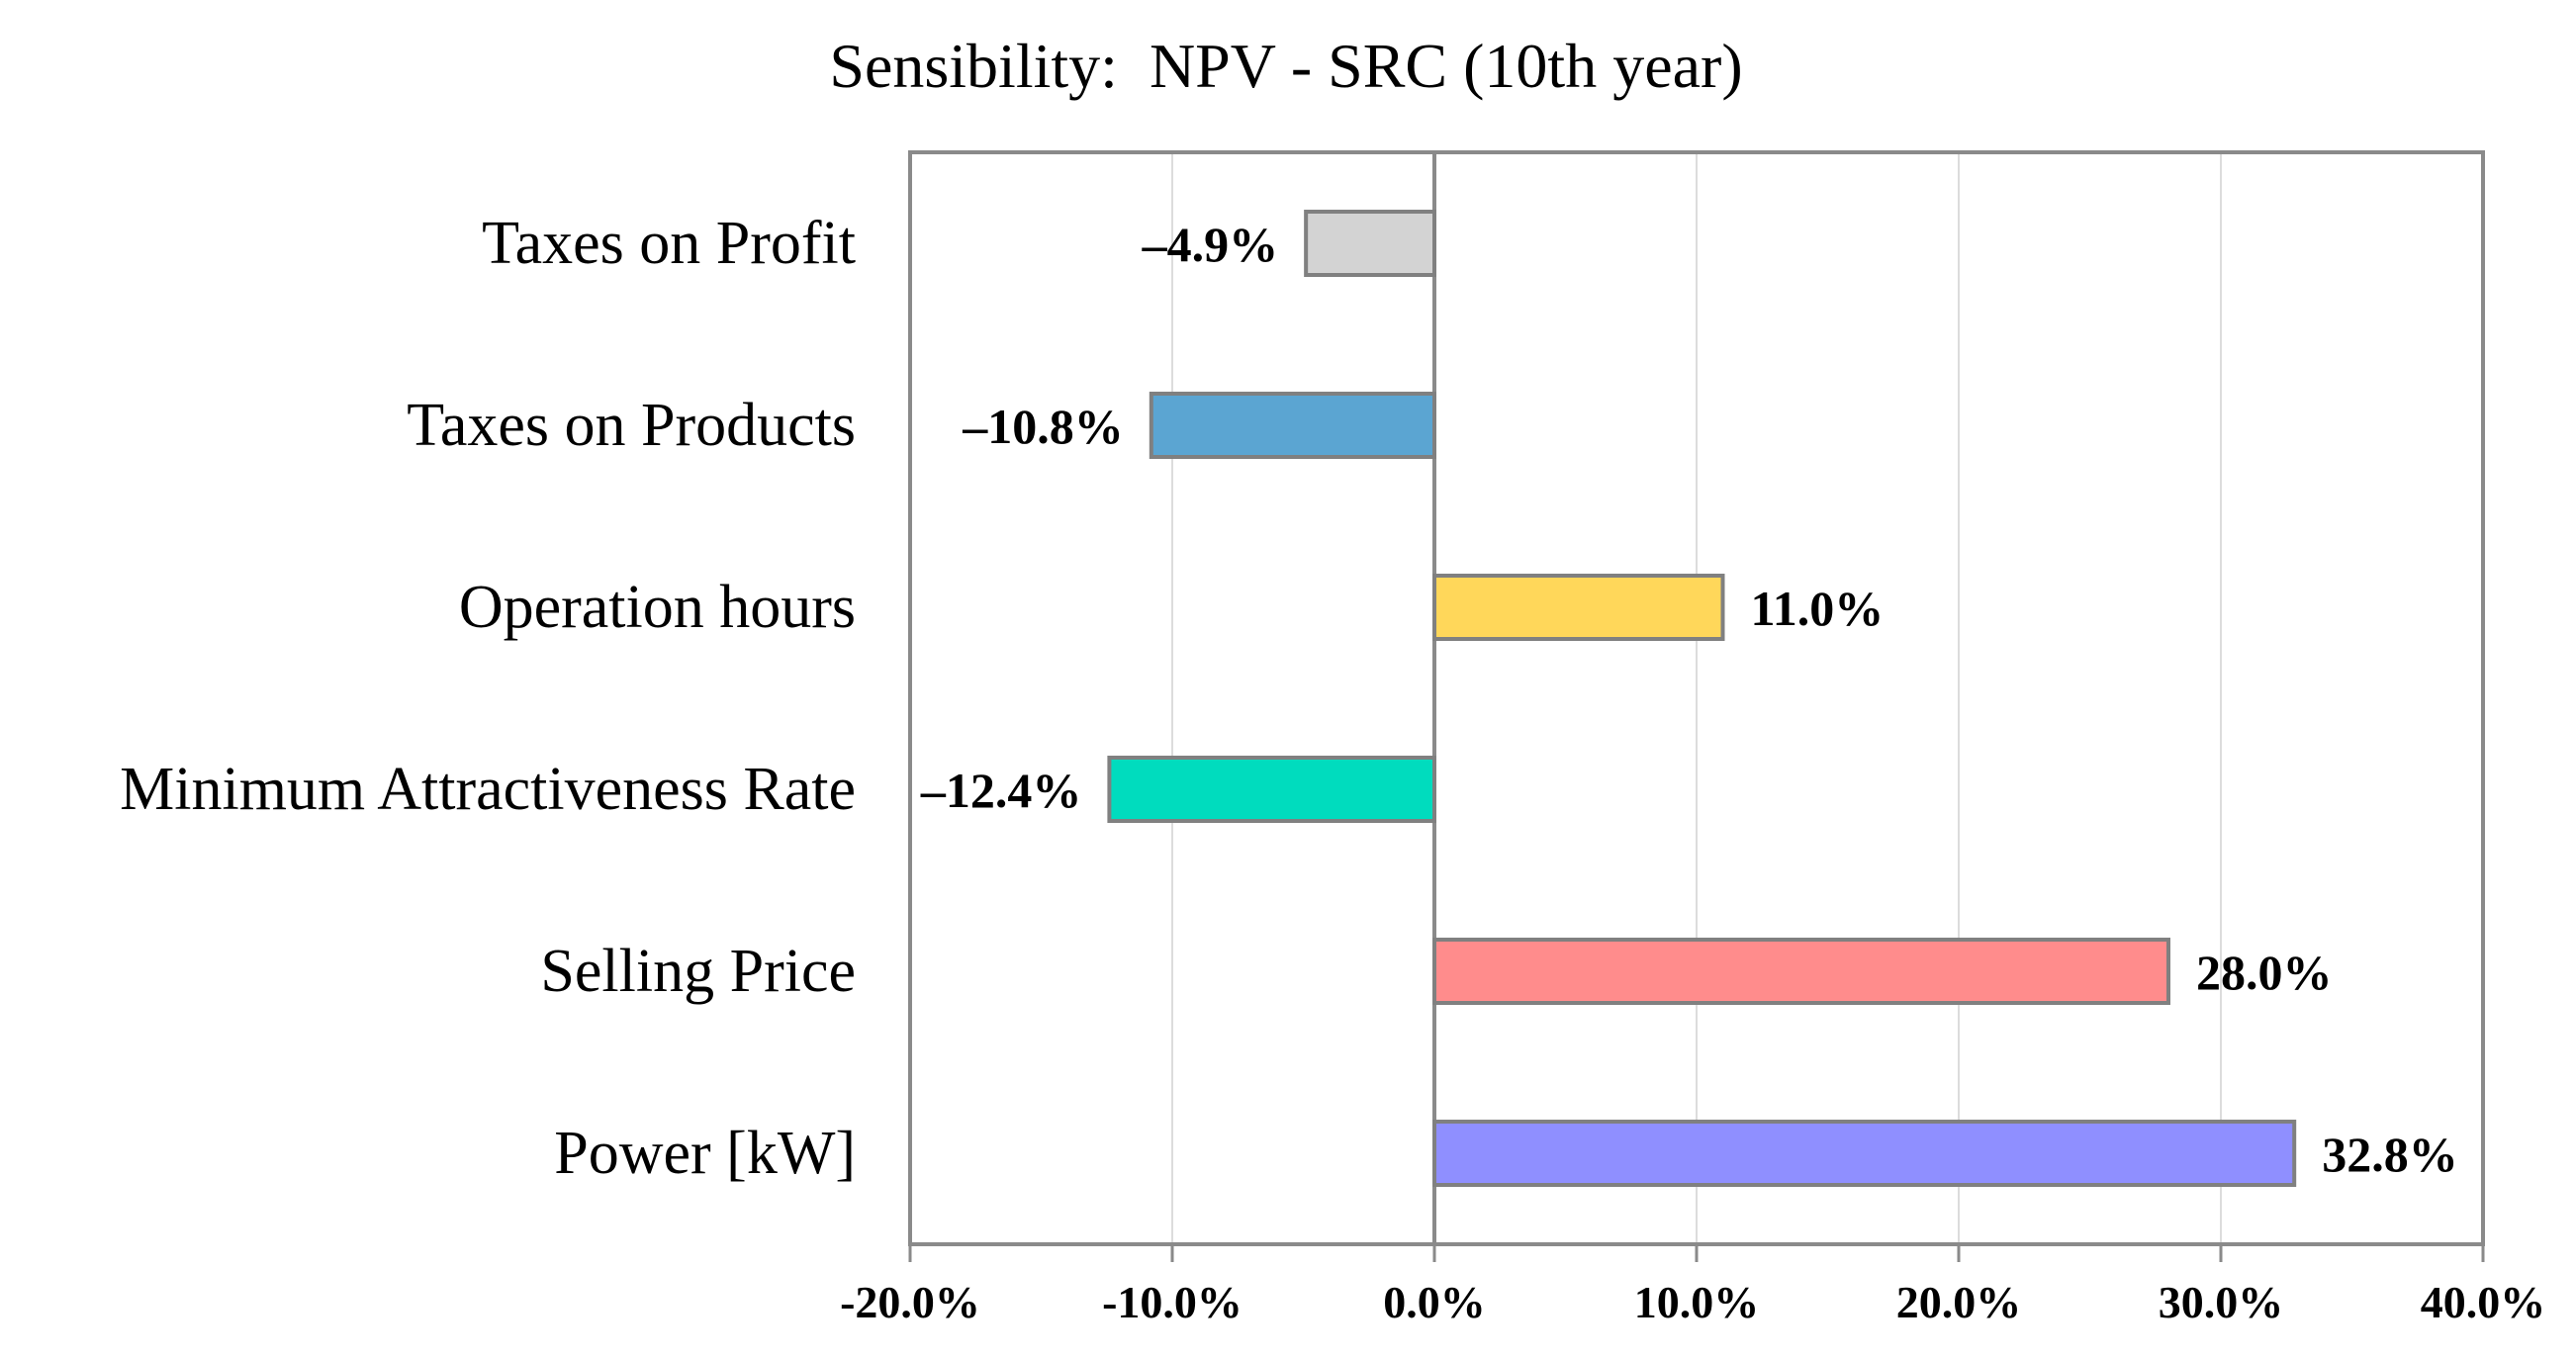  What do you see at coordinates (1697, 1302) in the screenshot?
I see `tick-label: 10.0%` at bounding box center [1697, 1302].